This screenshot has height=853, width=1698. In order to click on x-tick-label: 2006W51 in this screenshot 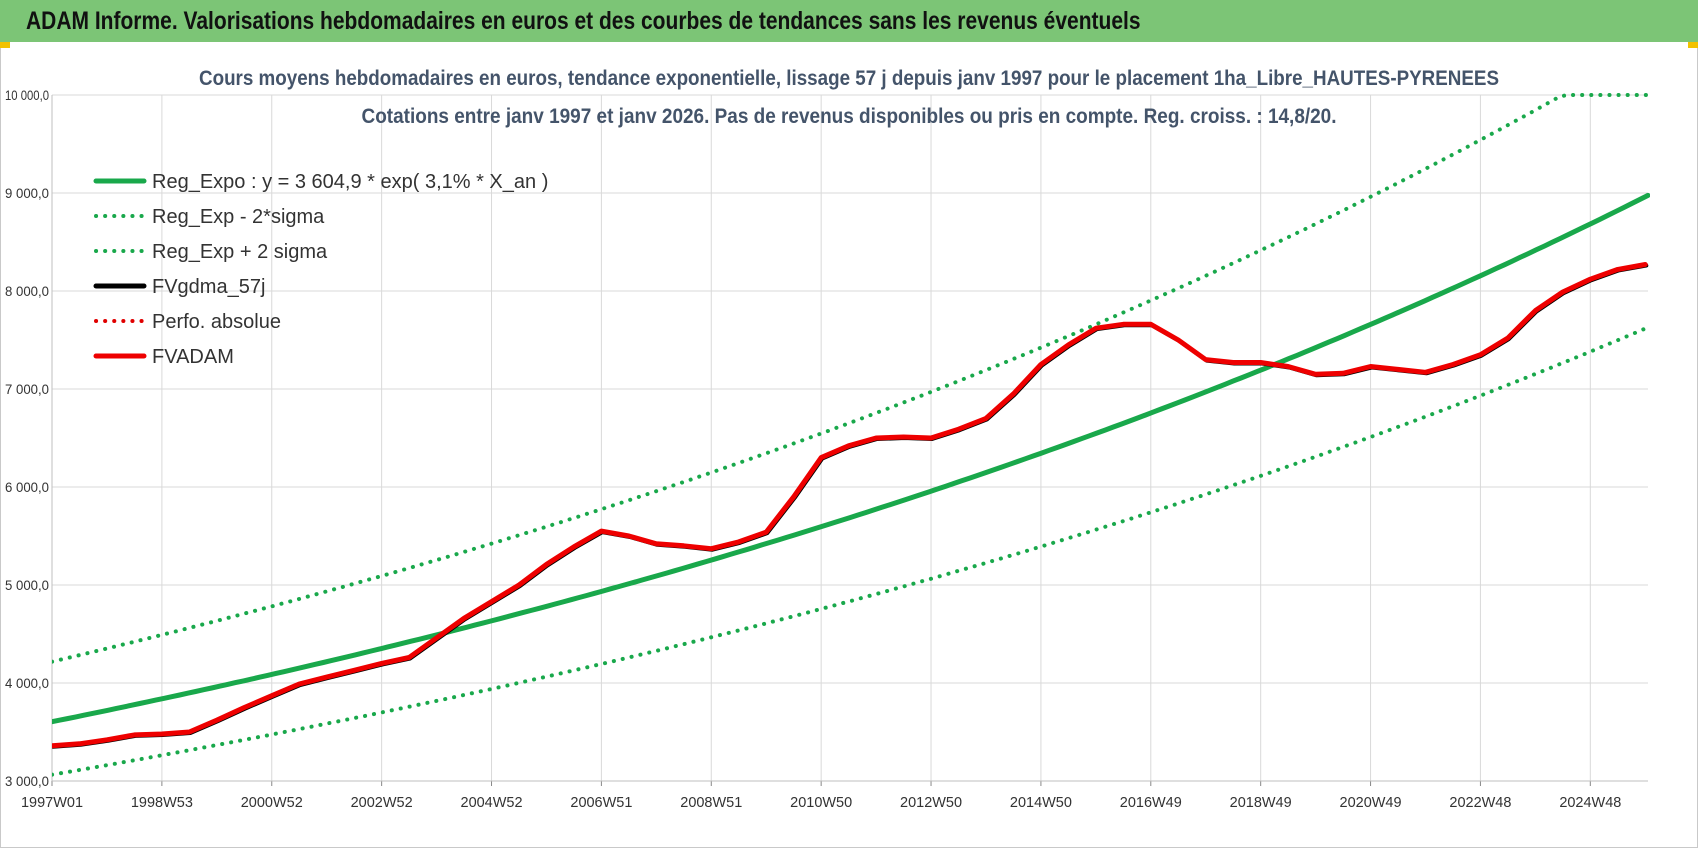, I will do `click(601, 802)`.